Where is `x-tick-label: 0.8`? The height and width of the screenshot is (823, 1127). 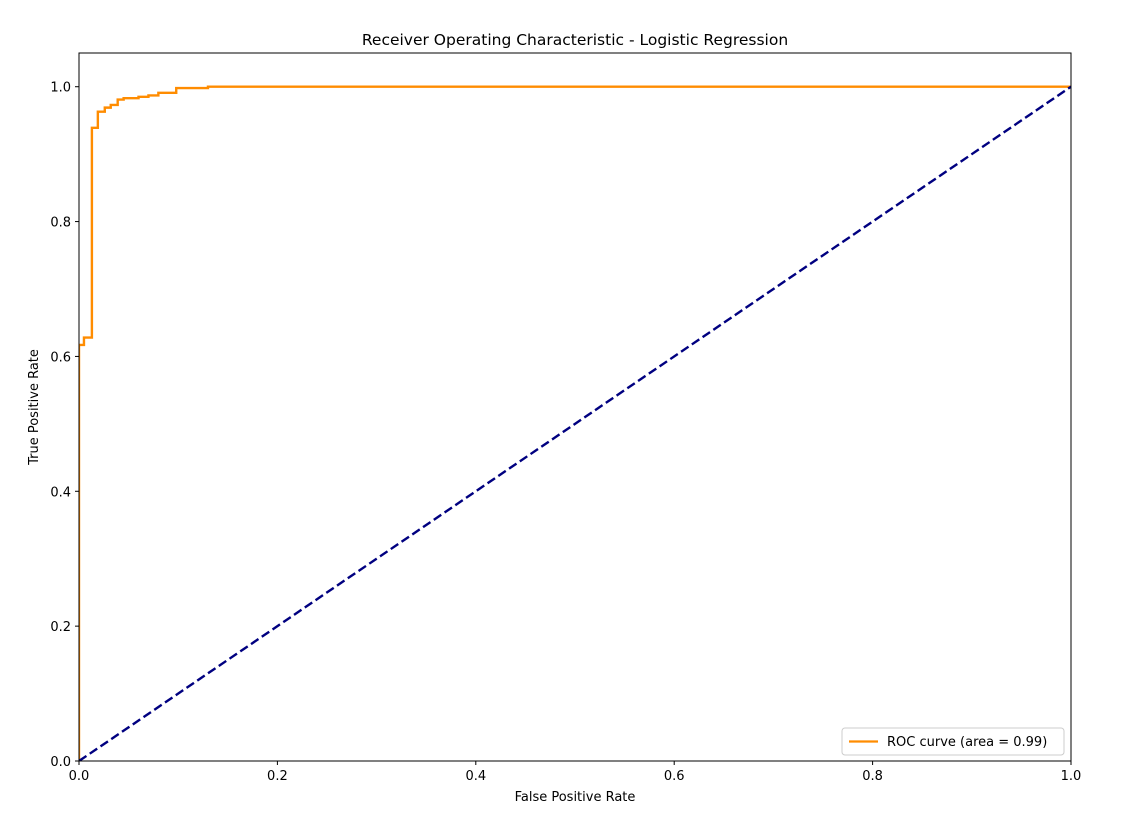
x-tick-label: 0.8 is located at coordinates (872, 776).